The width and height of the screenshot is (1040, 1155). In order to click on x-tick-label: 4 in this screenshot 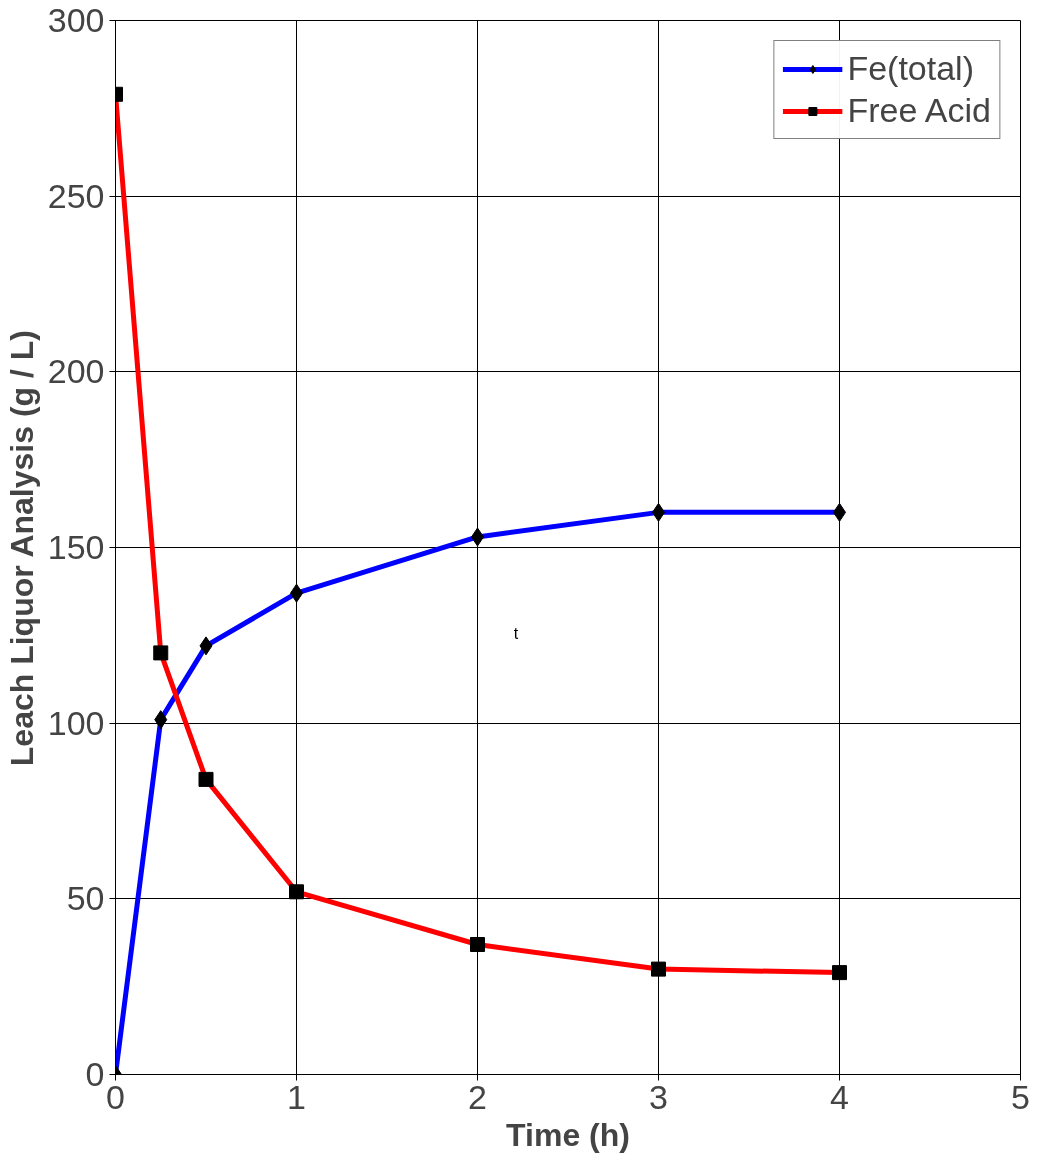, I will do `click(839, 1096)`.